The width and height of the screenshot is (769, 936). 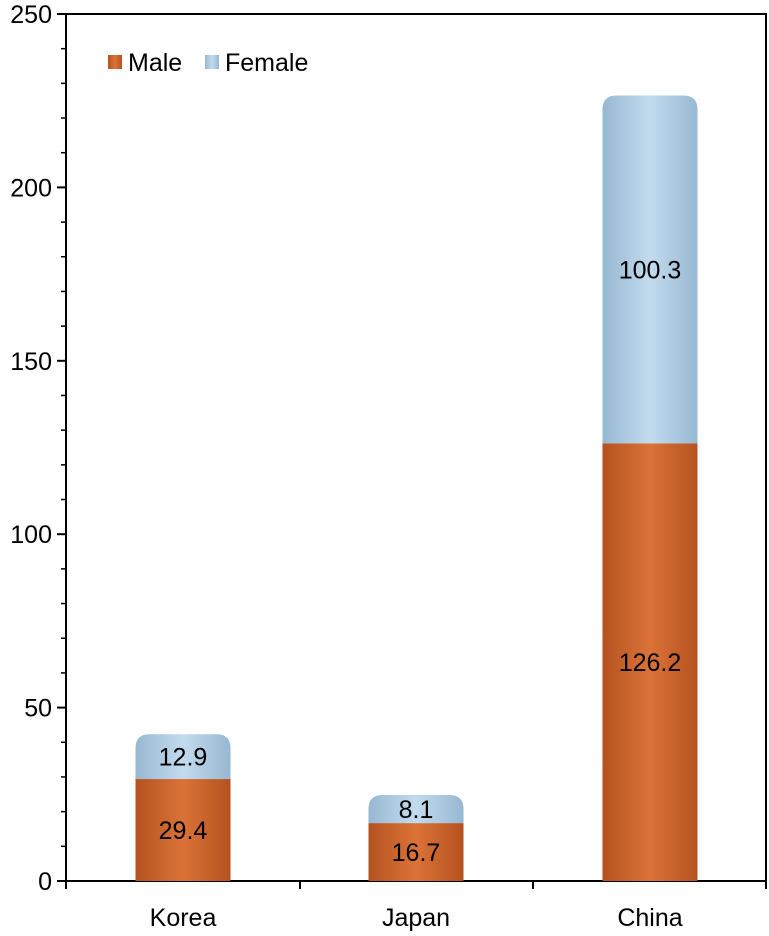 I want to click on bar-china-female, so click(x=650, y=269).